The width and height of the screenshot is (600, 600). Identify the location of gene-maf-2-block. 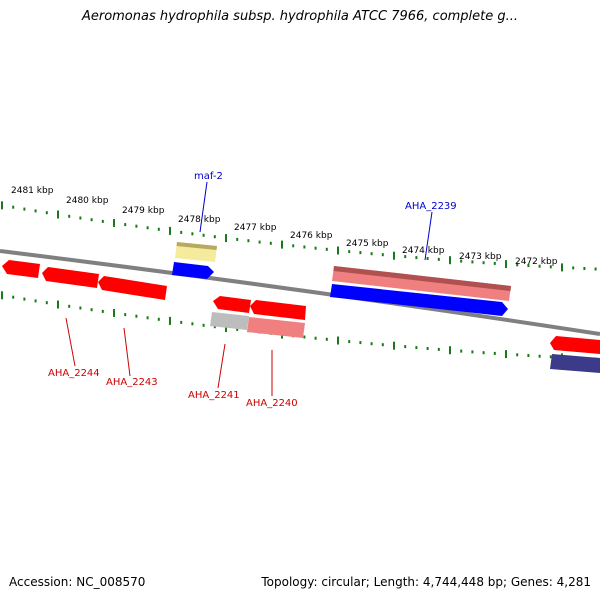
(196, 252).